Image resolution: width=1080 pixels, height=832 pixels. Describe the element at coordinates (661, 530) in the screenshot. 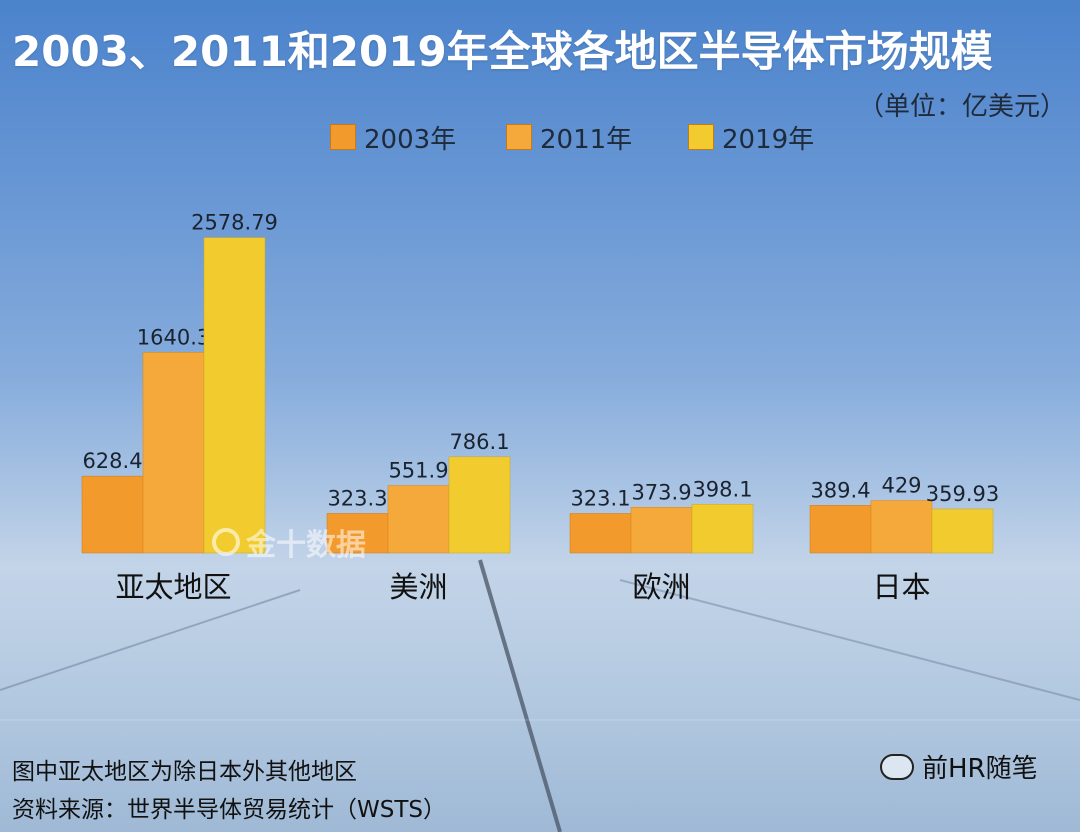

I see `bar-europe-2011` at that location.